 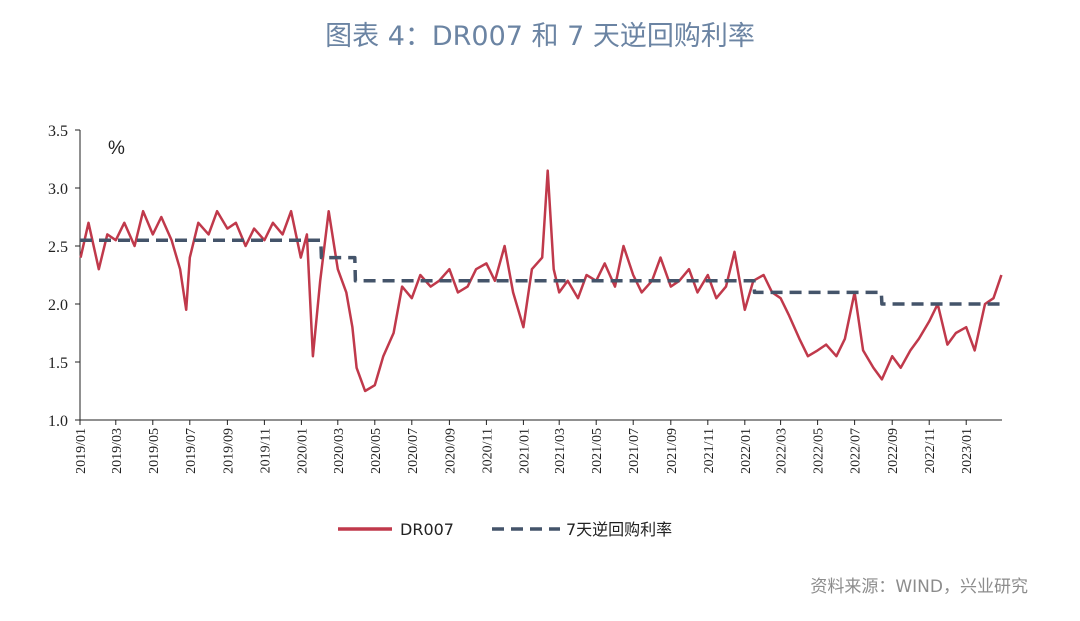 I want to click on x-tick-label: 2019/11, so click(x=265, y=450).